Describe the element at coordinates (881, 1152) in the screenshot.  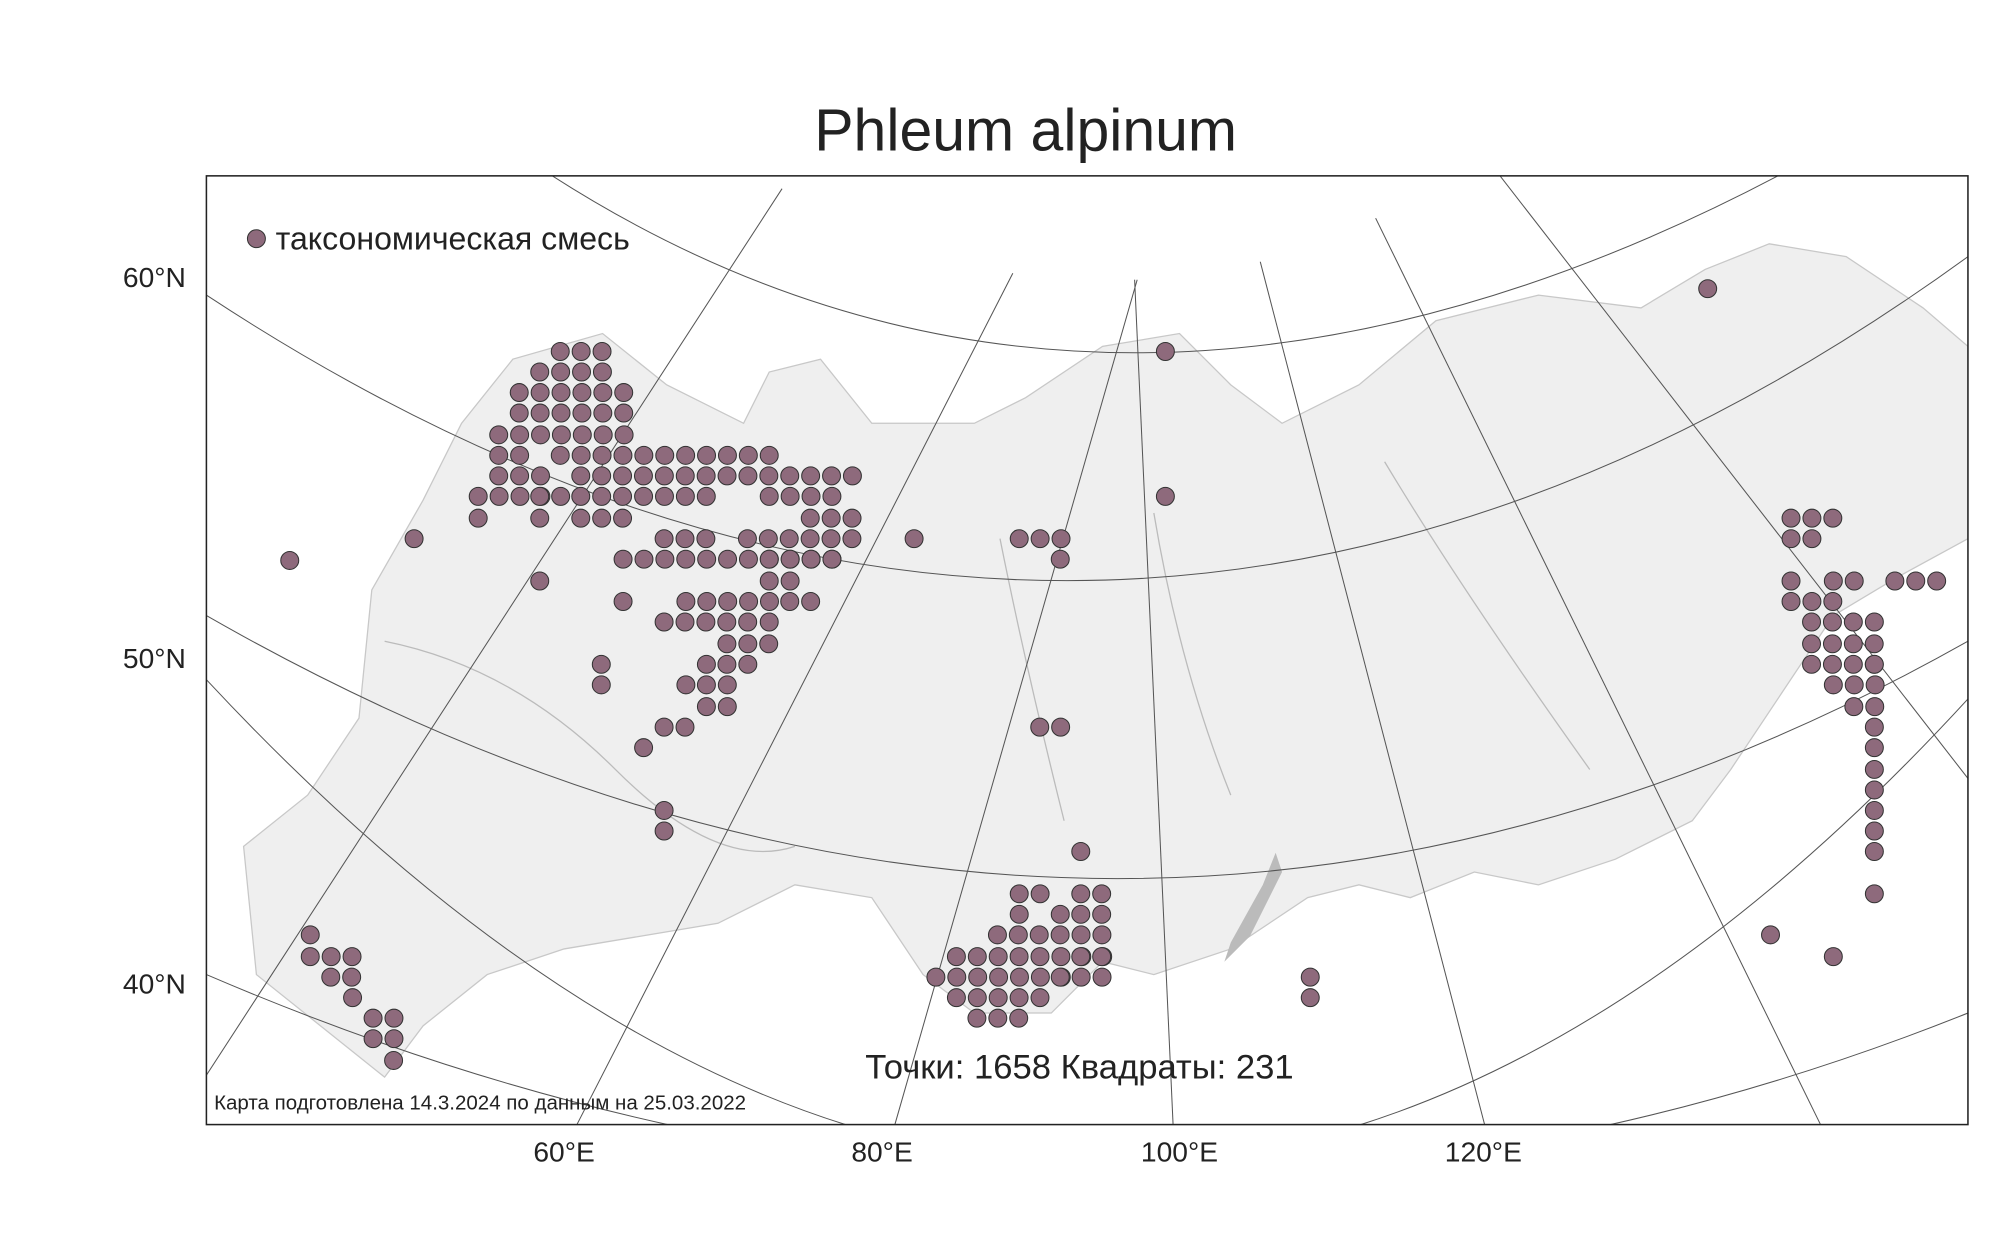
I see `lon-label: 80°E` at that location.